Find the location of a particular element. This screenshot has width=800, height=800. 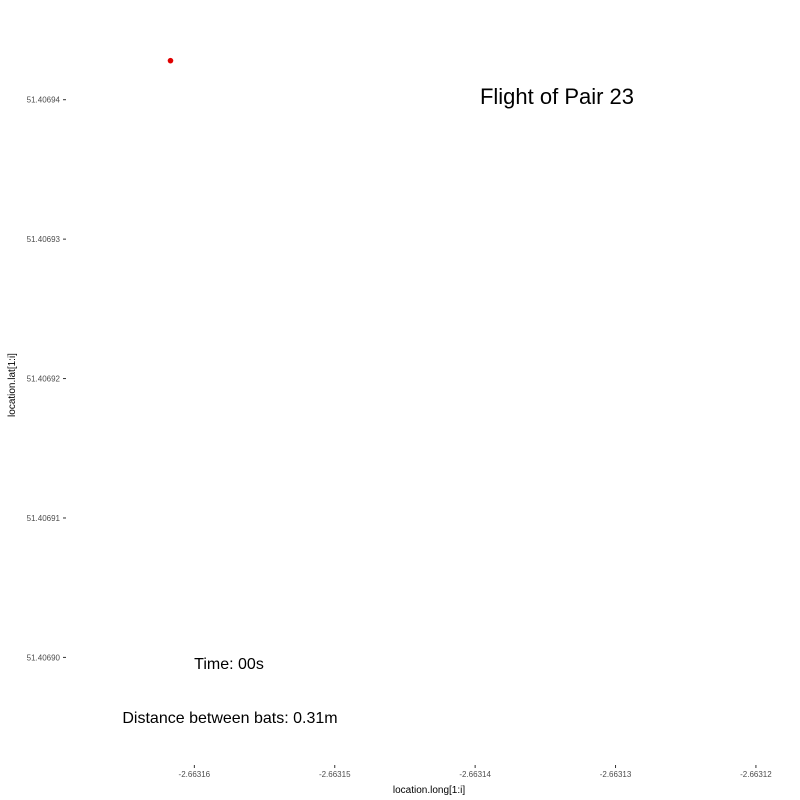

y-axis-ticks: 51.40690 51.40691 51.40692 51.40693 51.40694 is located at coordinates (46, 379).